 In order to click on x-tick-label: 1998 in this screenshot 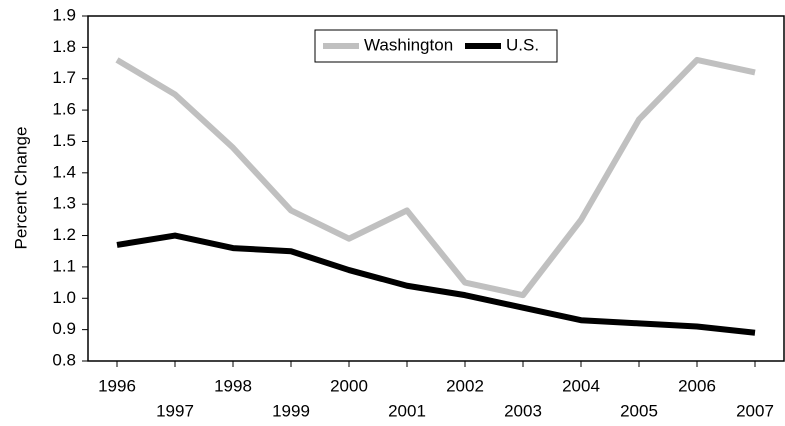, I will do `click(233, 385)`.